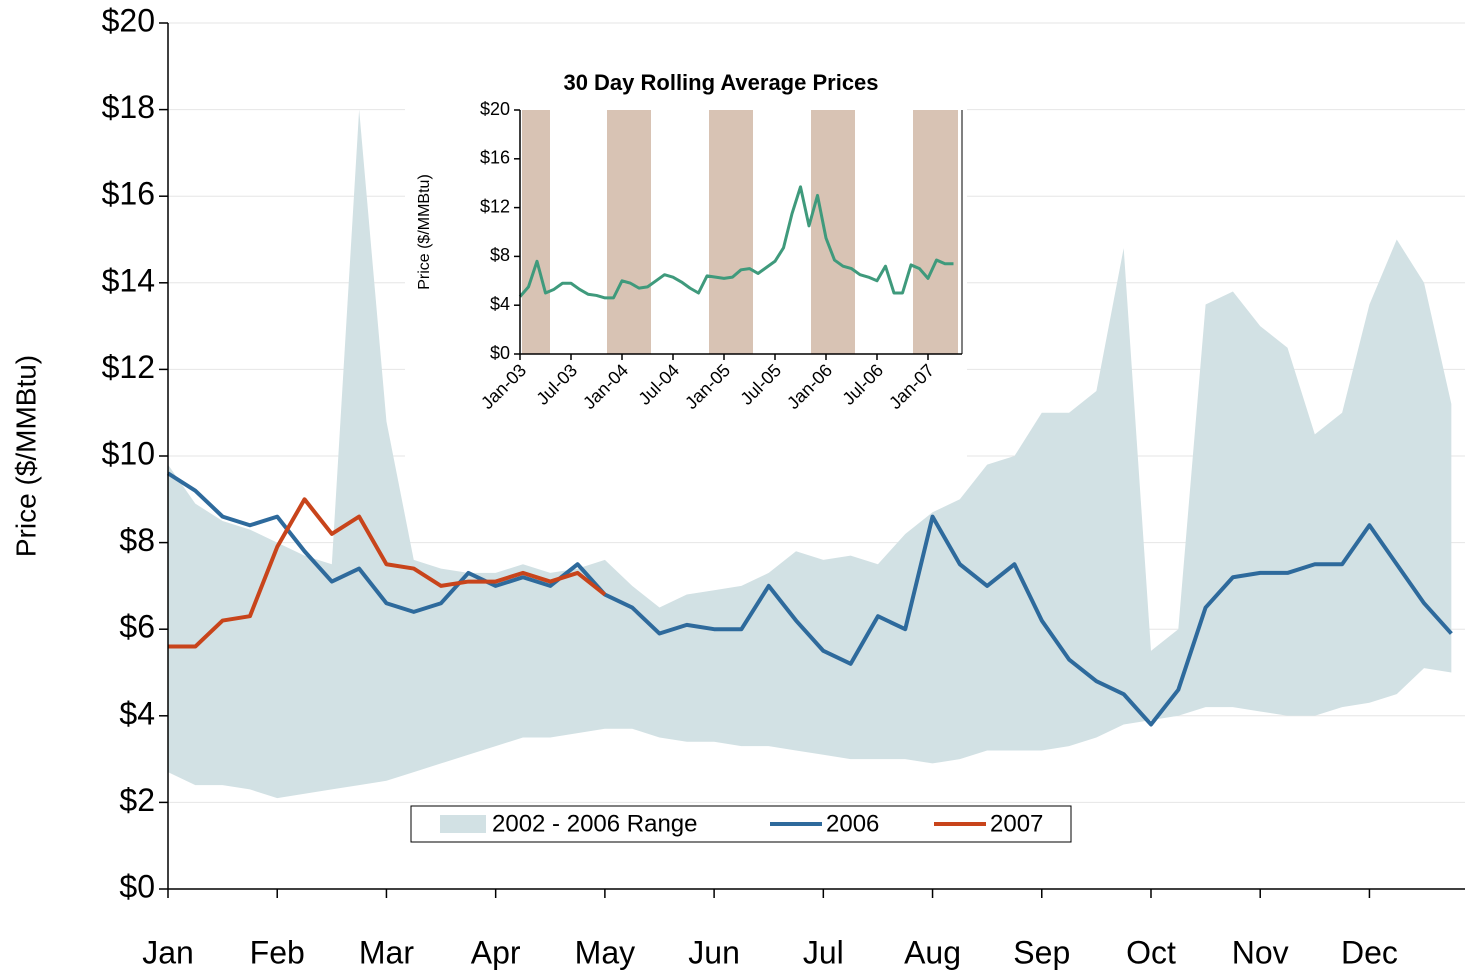 This screenshot has width=1467, height=978. I want to click on x-tick-label: Mar, so click(386, 952).